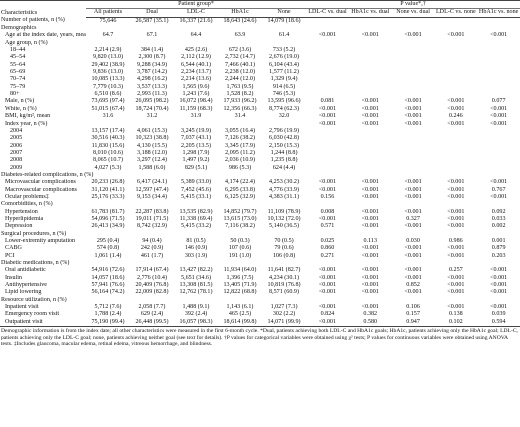  Describe the element at coordinates (152, 218) in the screenshot. I see `cell: 19,011 (71.5)` at that location.